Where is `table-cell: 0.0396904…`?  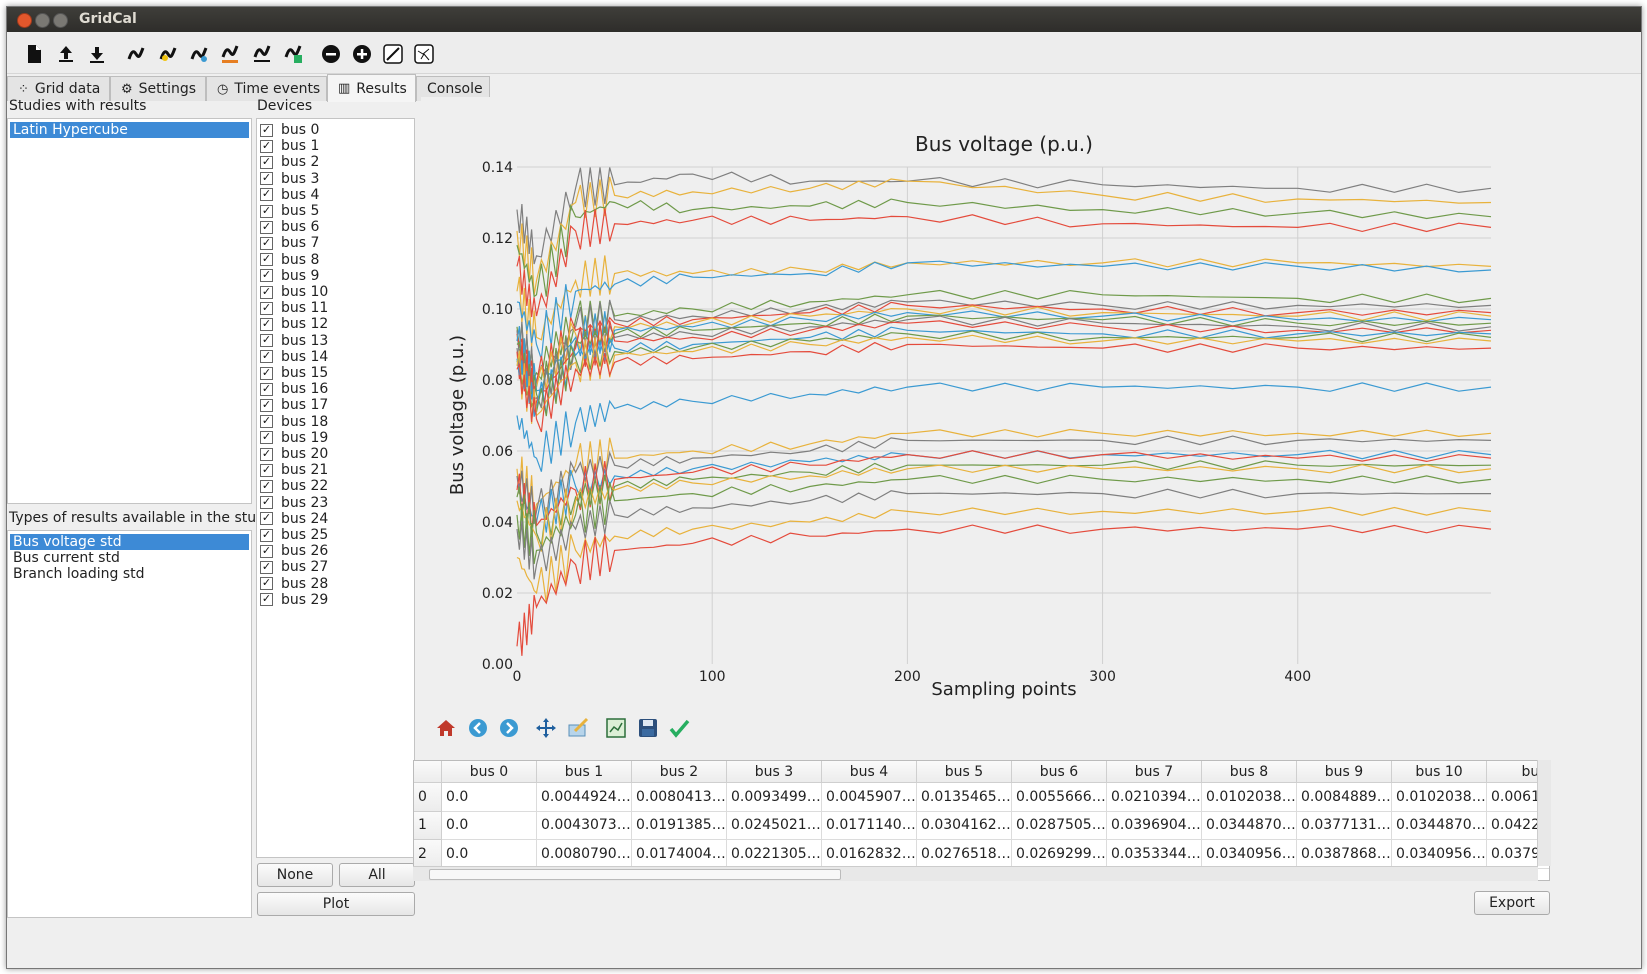 table-cell: 0.0396904… is located at coordinates (1154, 825).